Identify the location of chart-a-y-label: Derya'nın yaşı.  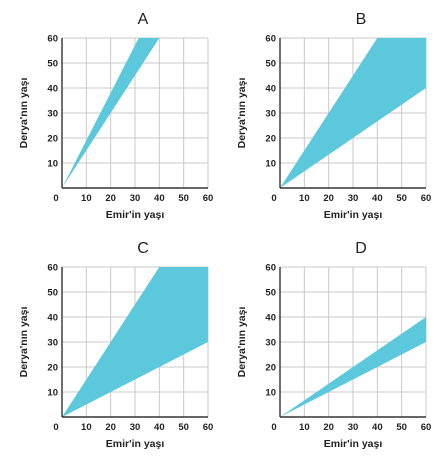
(24, 113).